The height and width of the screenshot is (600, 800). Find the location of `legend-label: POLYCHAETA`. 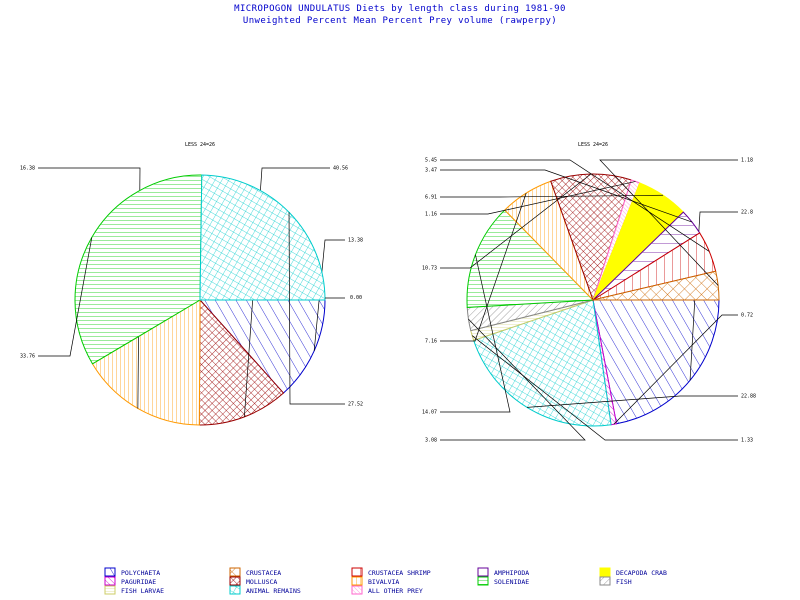

legend-label: POLYCHAETA is located at coordinates (140, 573).